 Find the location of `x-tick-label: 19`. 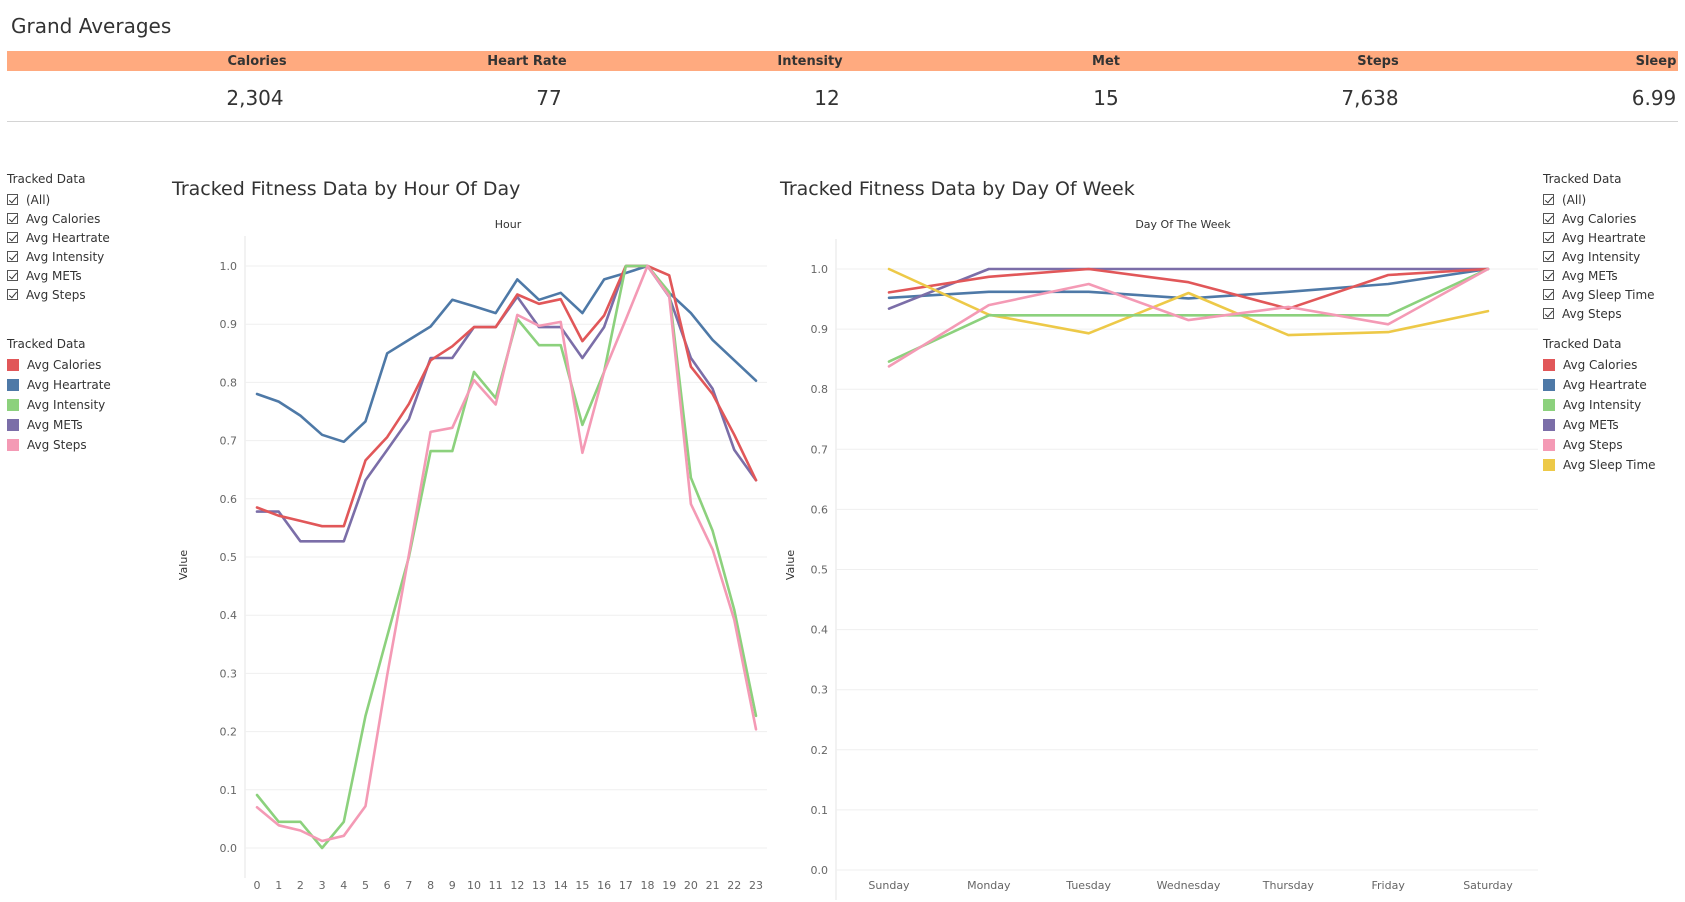

x-tick-label: 19 is located at coordinates (669, 885).